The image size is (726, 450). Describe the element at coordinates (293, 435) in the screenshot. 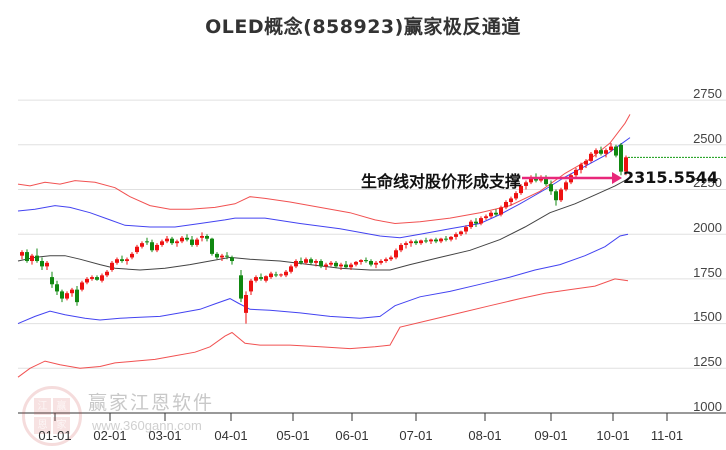

I see `x-tick-label: 05-01` at that location.